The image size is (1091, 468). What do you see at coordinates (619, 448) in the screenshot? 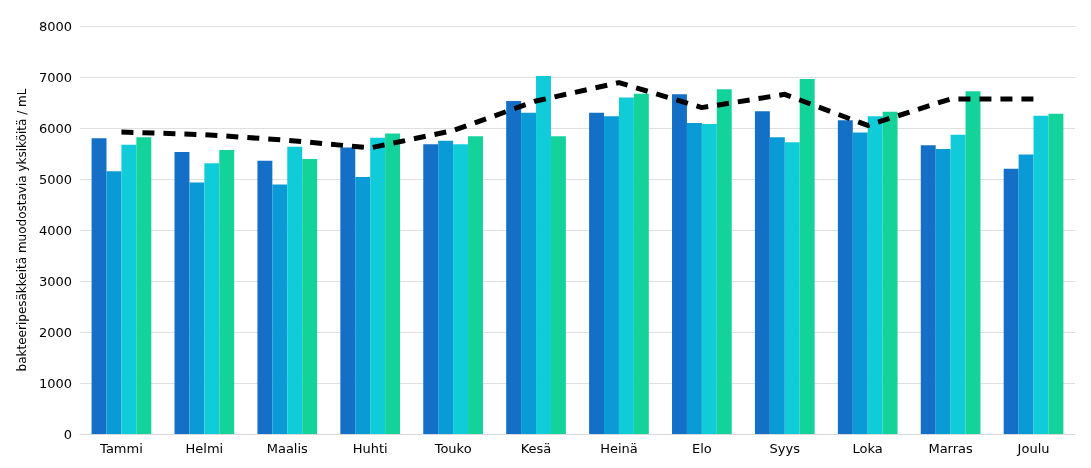
I see `x-tick-label: Heinä` at bounding box center [619, 448].